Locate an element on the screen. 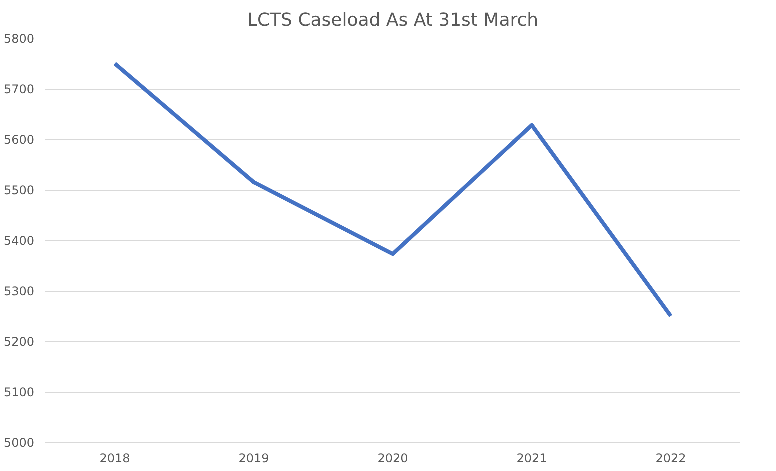 Image resolution: width=776 pixels, height=471 pixels. y-tick-label: 5400 is located at coordinates (19, 241).